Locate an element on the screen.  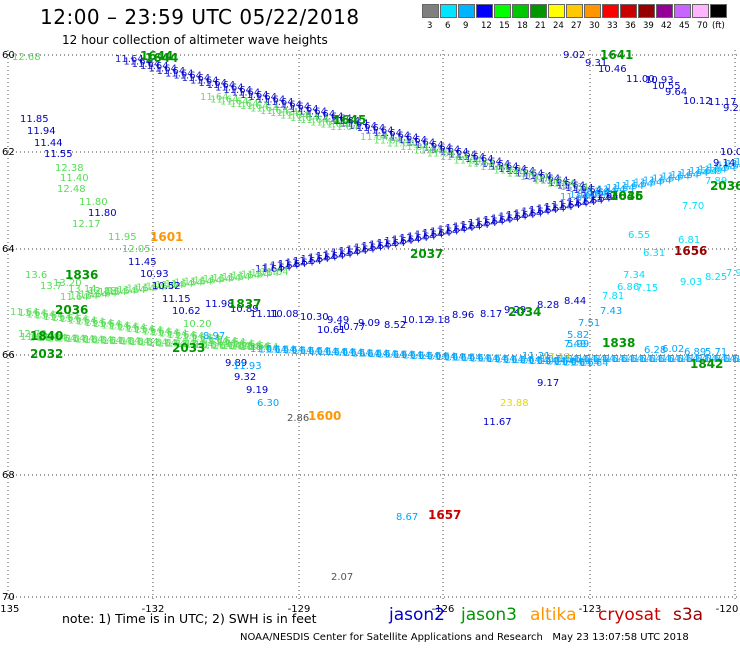
wave-height-reading: 7.34 is located at coordinates (634, 275).